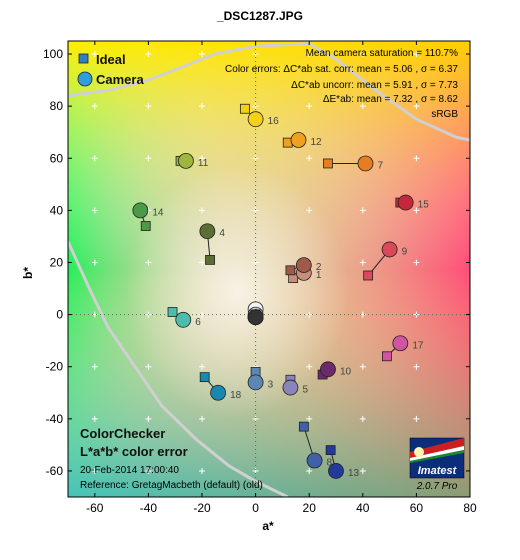 Image resolution: width=520 pixels, height=560 pixels. Describe the element at coordinates (59, 315) in the screenshot. I see `y-tick-label: 0` at that location.